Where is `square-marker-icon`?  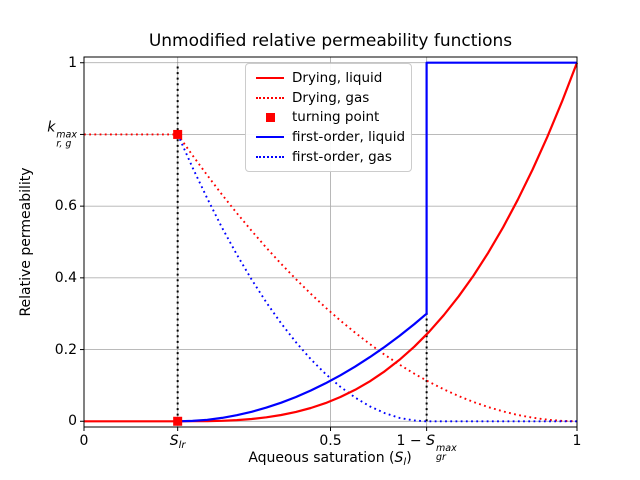 square-marker-icon is located at coordinates (270, 117).